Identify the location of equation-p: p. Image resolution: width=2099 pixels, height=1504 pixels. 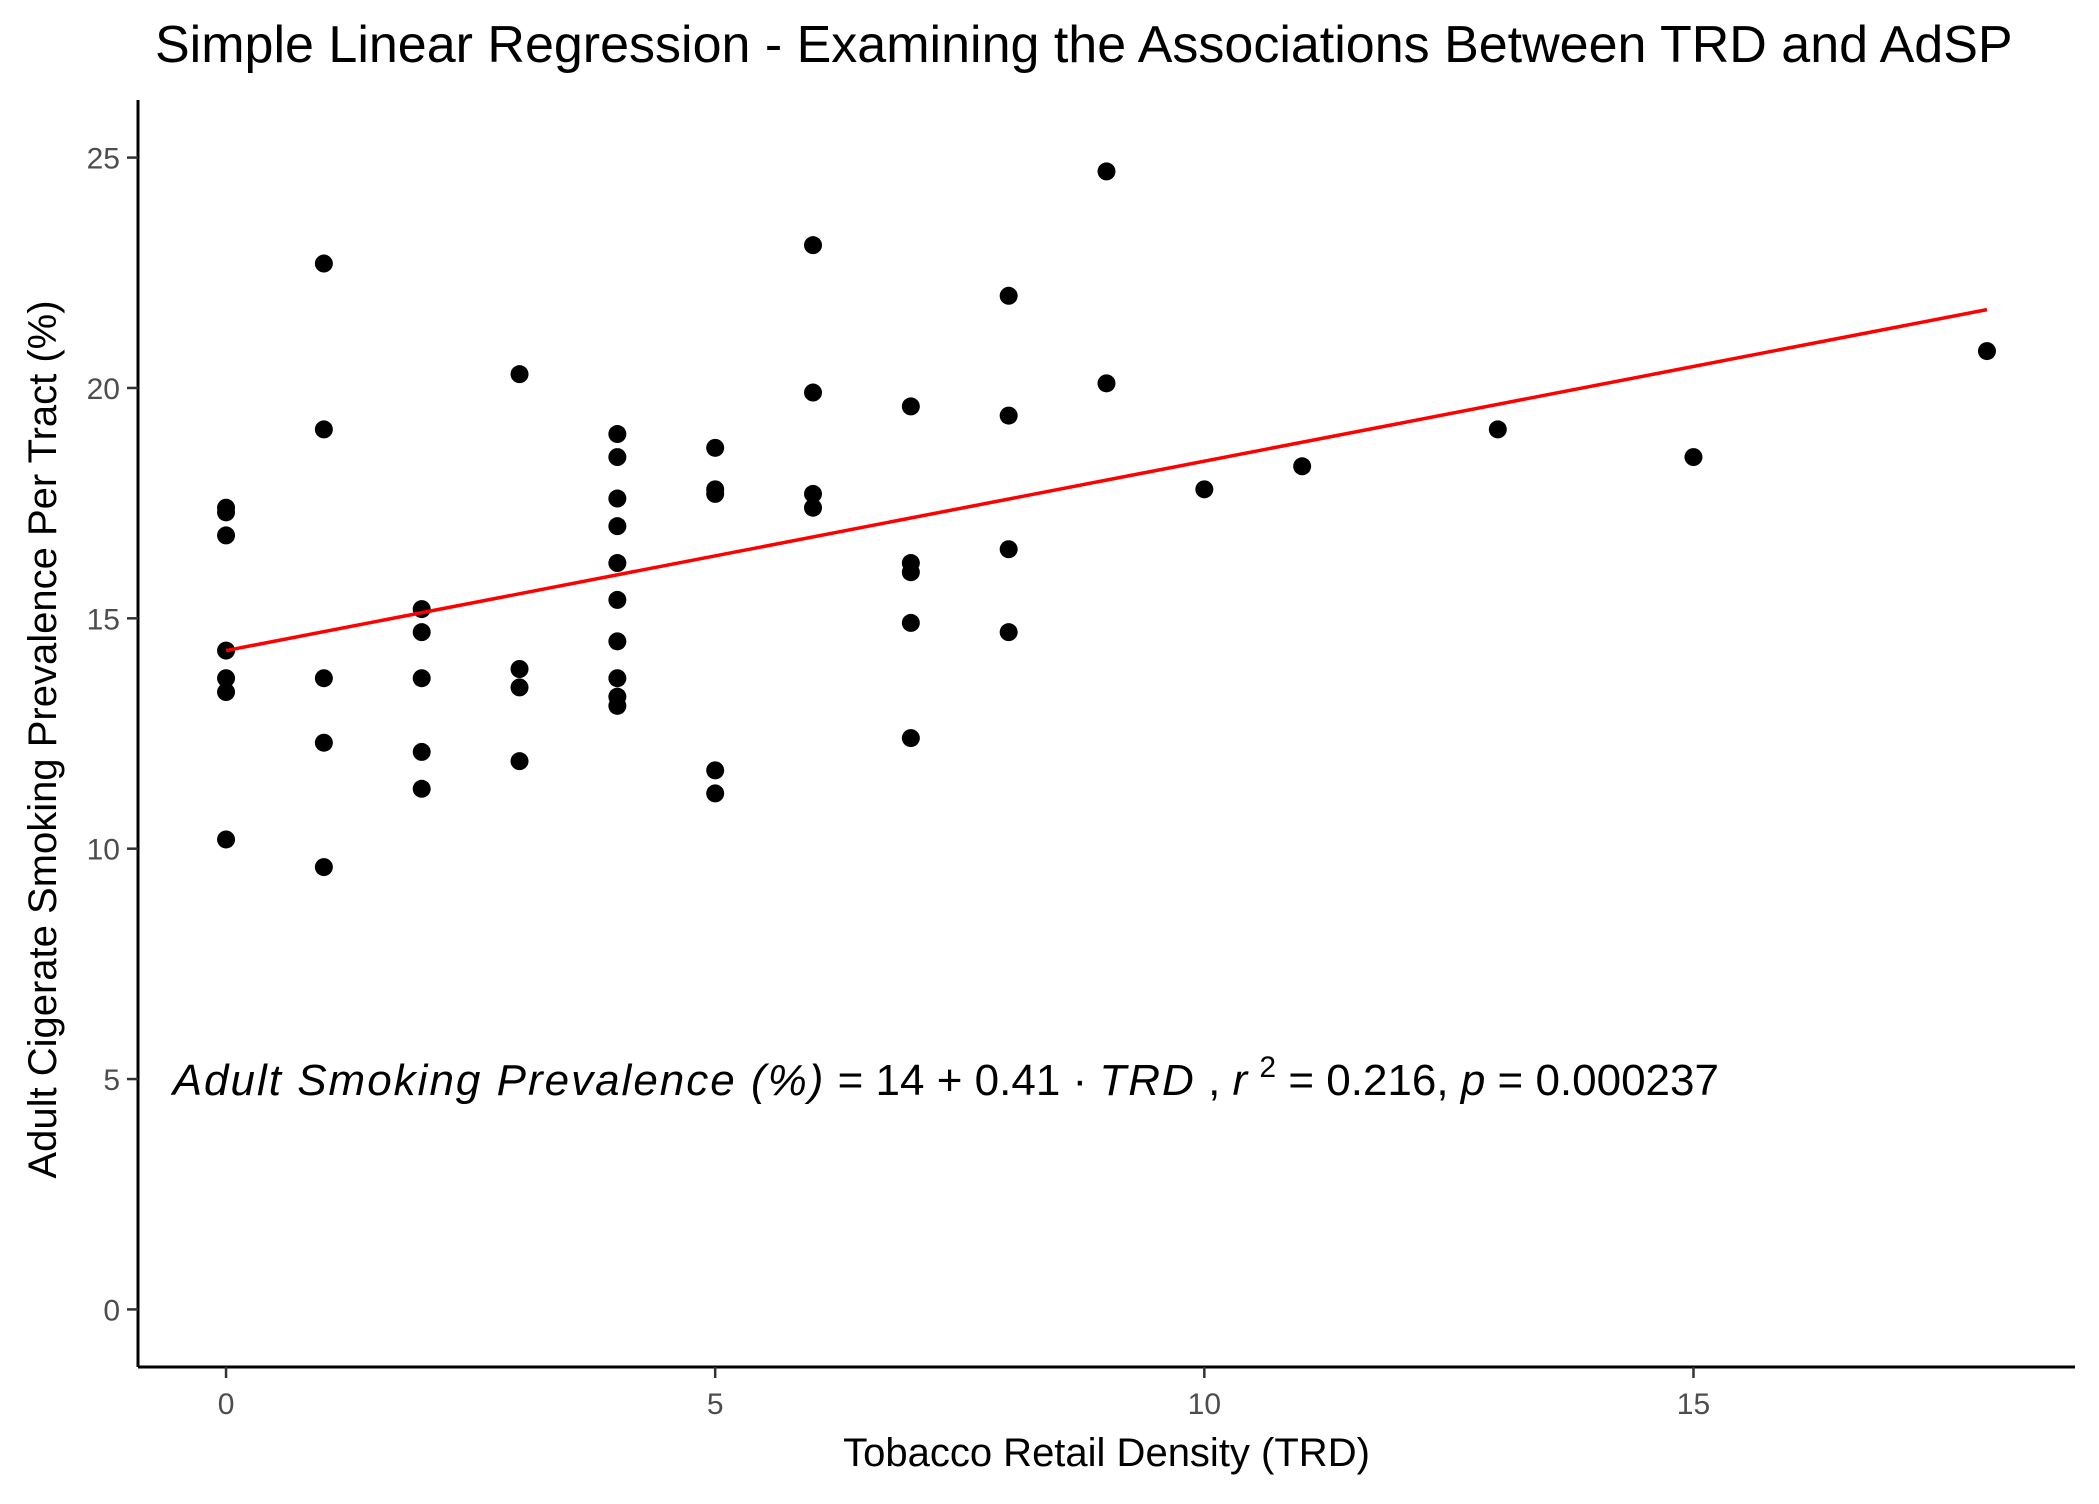
(1472, 1080).